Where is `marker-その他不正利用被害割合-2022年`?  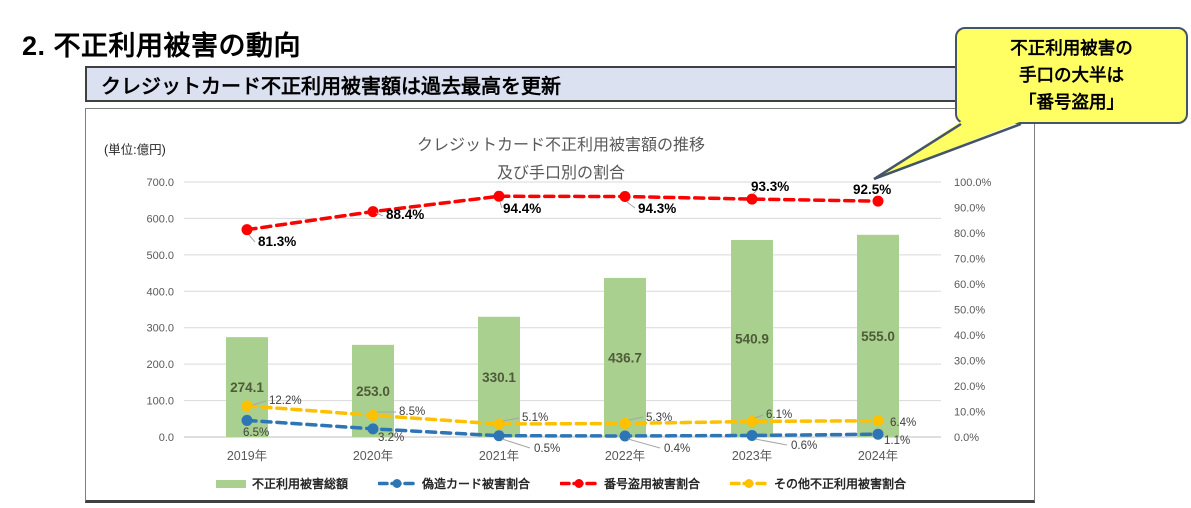
marker-その他不正利用被害割合-2022年 is located at coordinates (625, 423).